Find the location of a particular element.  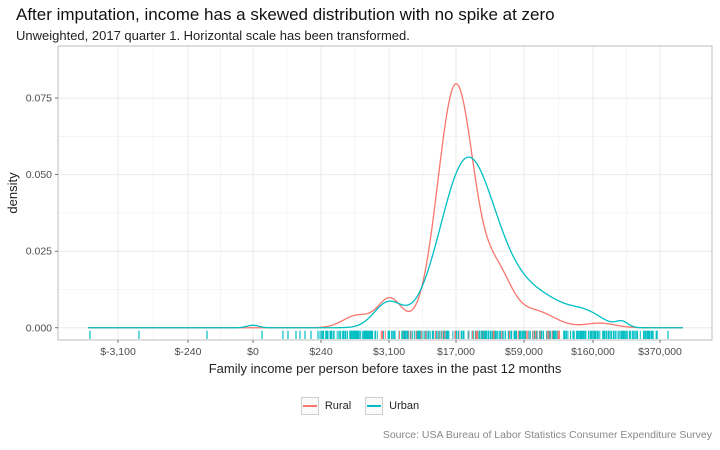

rug-marks is located at coordinates (379, 334).